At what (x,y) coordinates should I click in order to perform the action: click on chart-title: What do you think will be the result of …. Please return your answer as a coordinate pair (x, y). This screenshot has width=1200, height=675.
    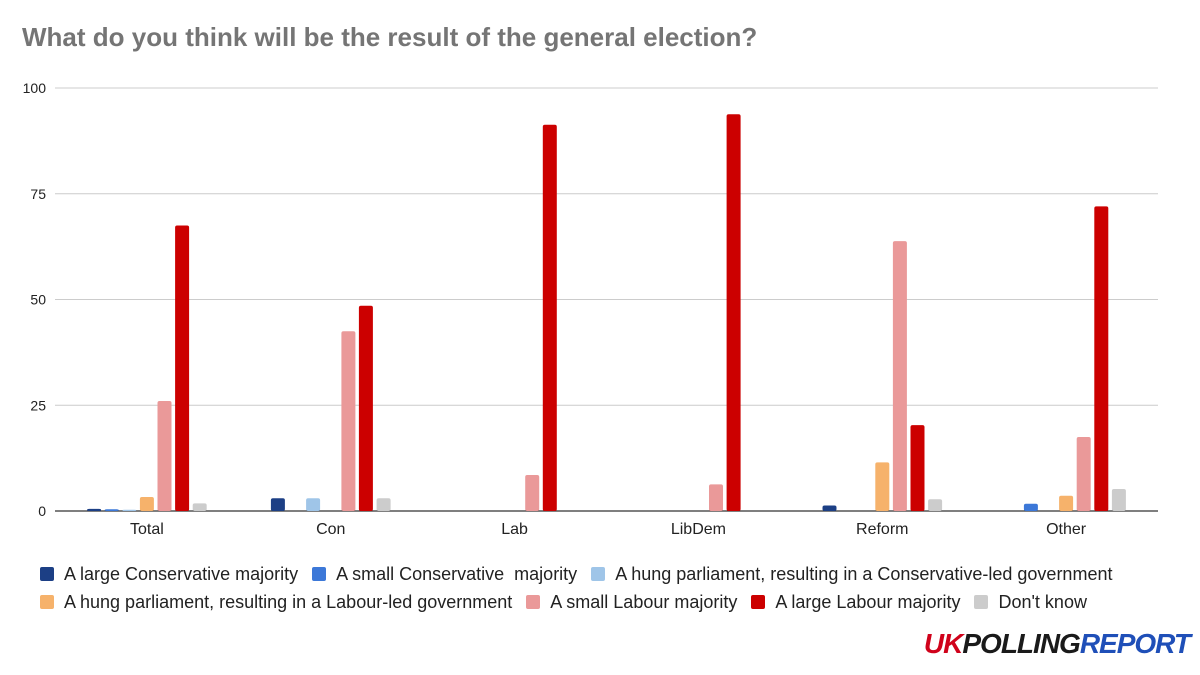
    Looking at the image, I should click on (390, 37).